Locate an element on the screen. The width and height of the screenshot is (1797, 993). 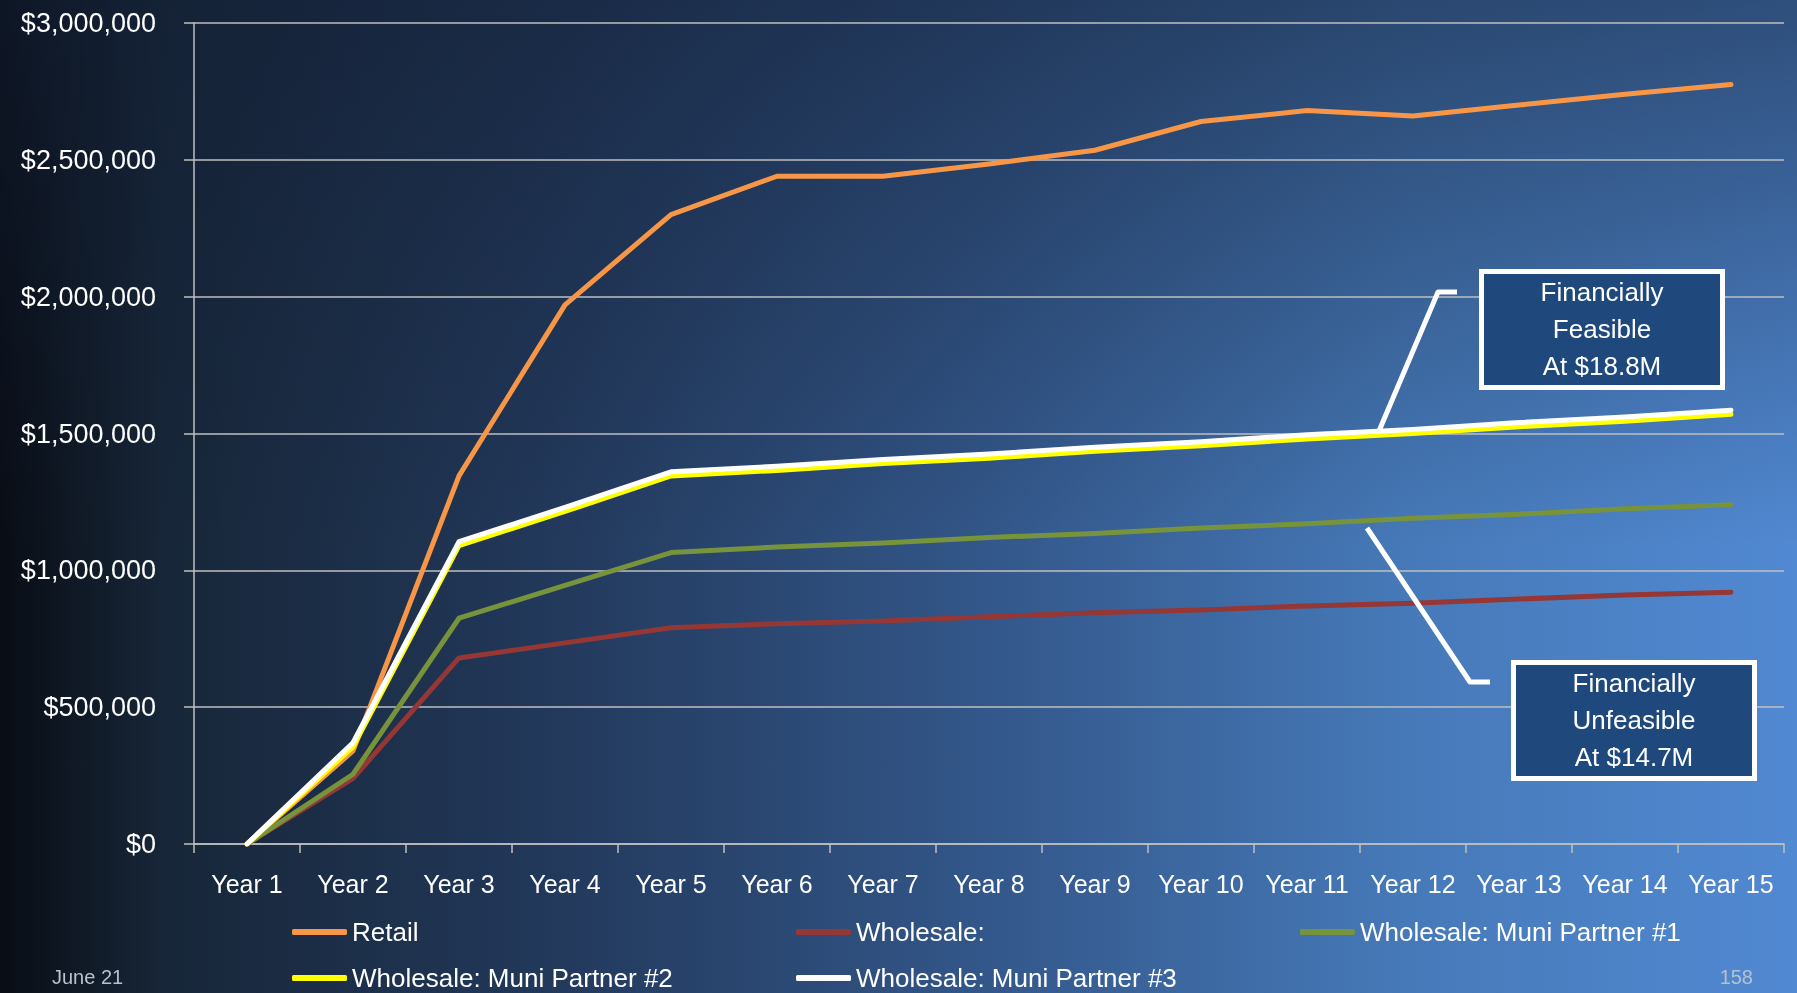
legend-label: Wholesale: is located at coordinates (920, 932).